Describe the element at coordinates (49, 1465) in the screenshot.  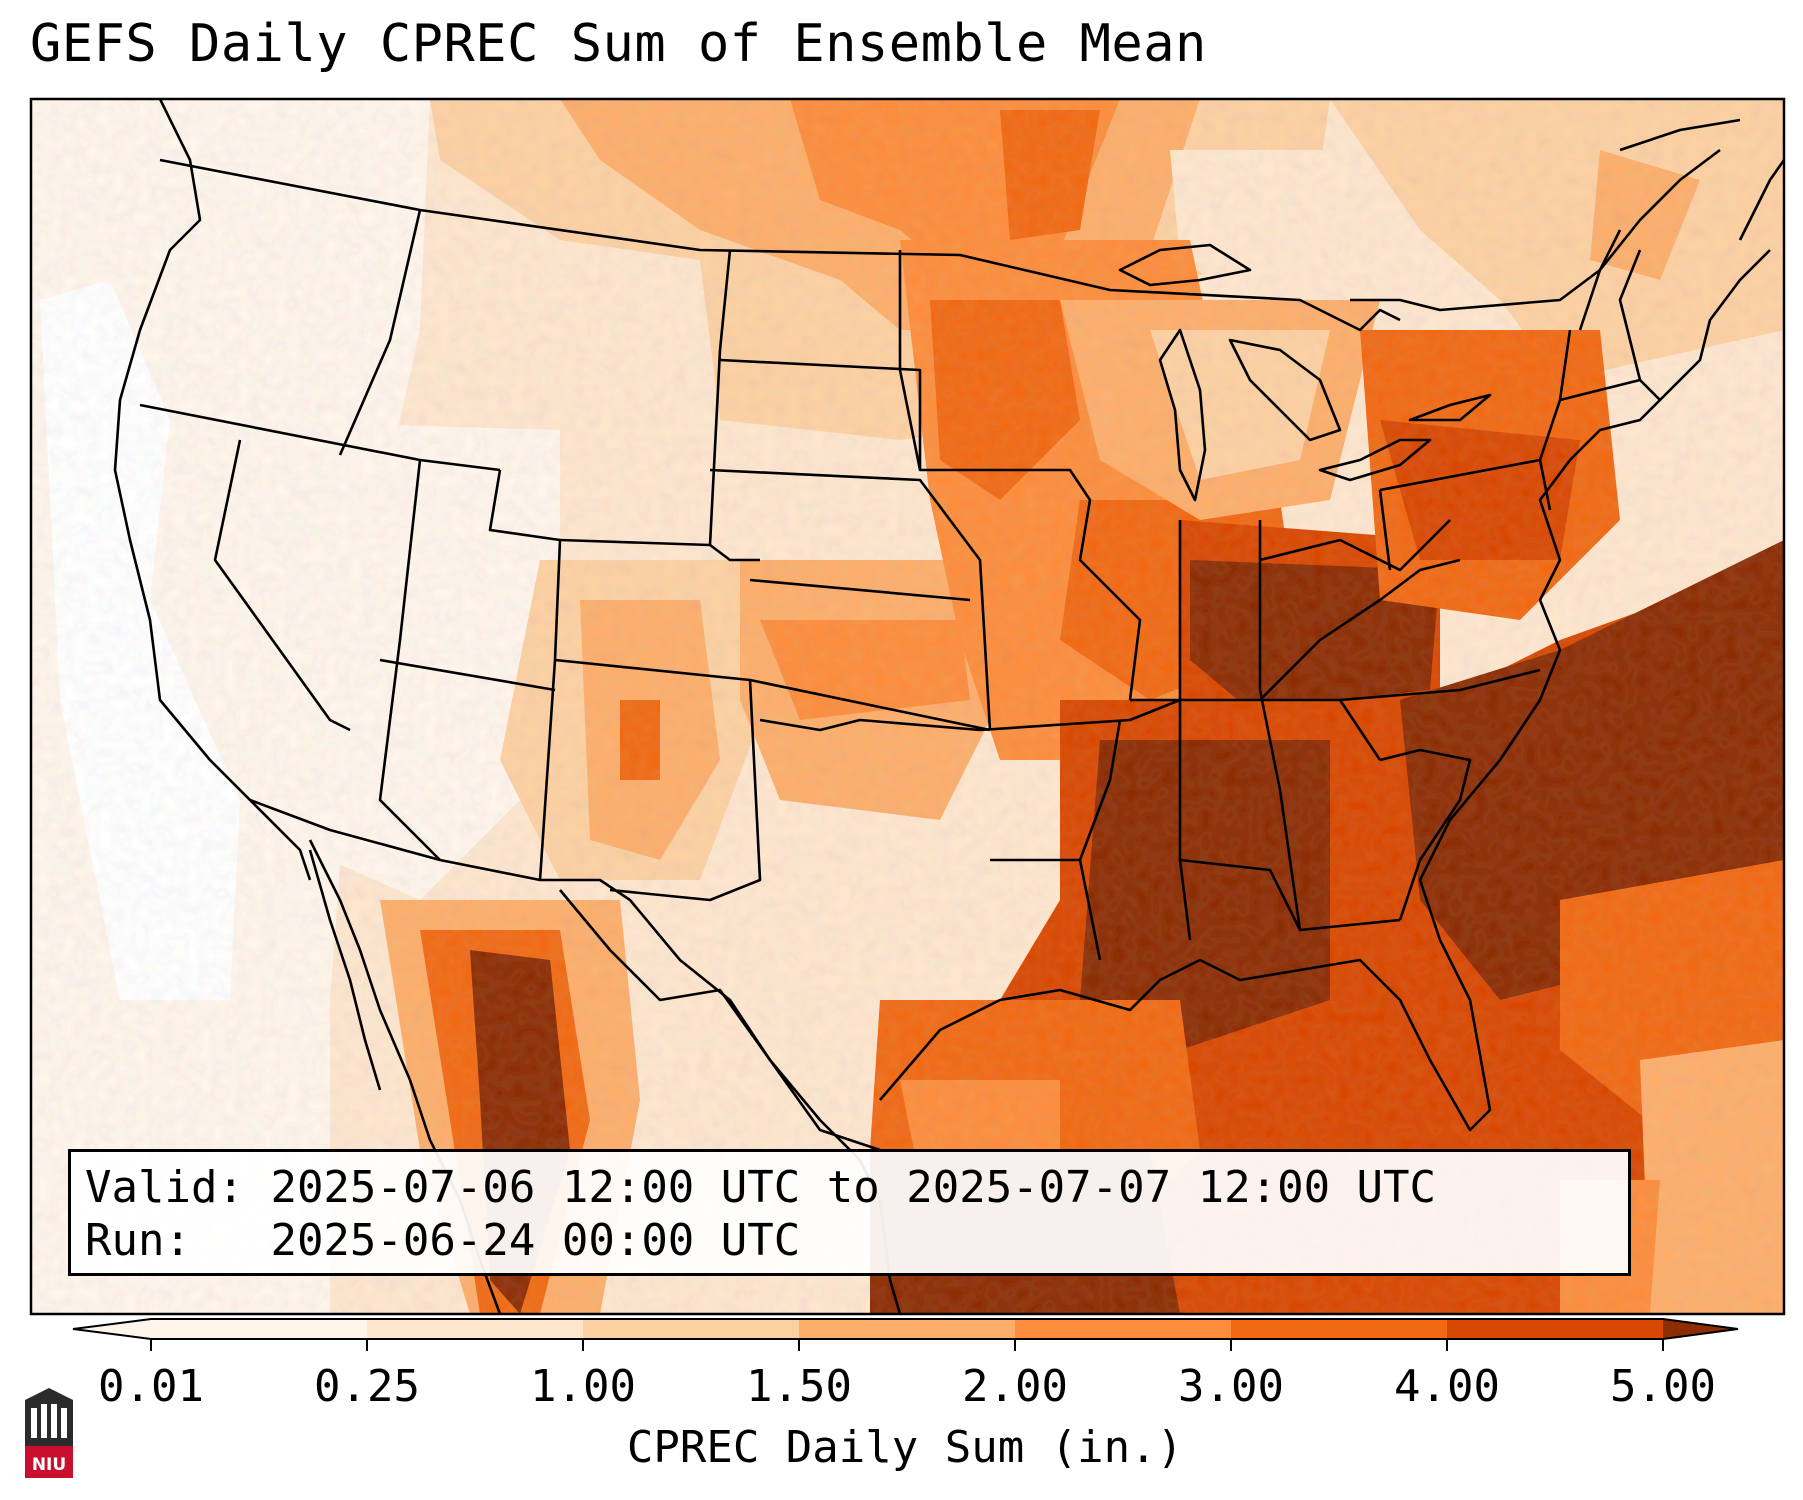
I see `logo-text: NIU` at that location.